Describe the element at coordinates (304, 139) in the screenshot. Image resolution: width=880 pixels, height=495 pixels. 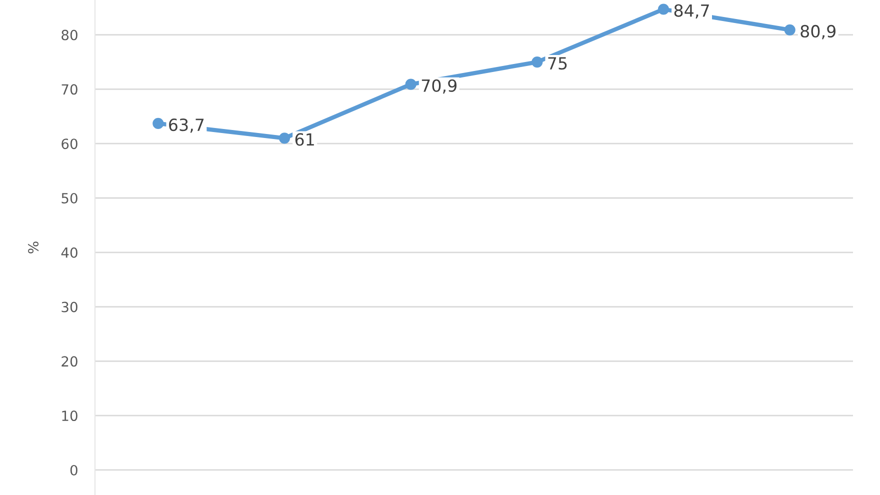
I see `data-label: 61` at that location.